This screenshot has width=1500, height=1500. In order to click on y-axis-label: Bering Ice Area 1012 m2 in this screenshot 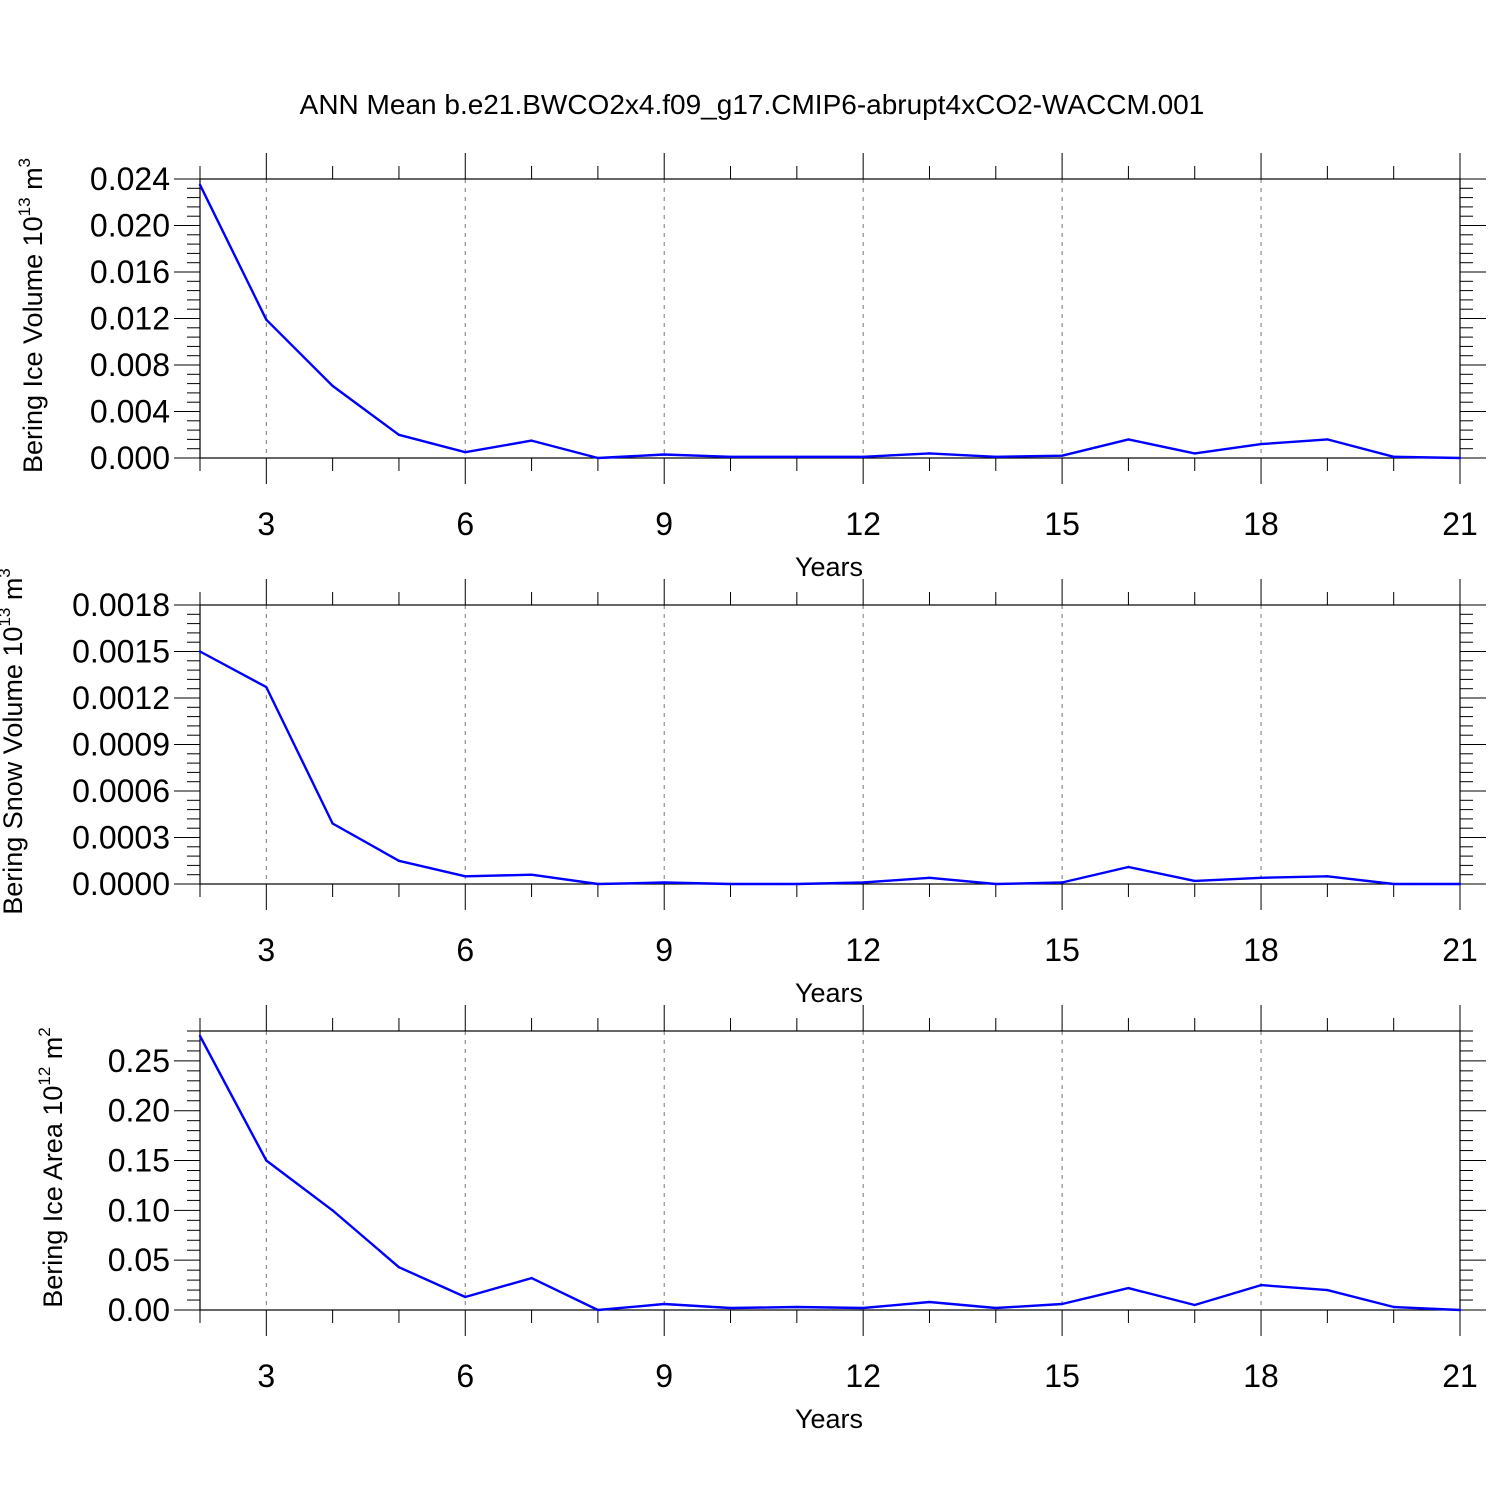, I will do `click(51, 1167)`.